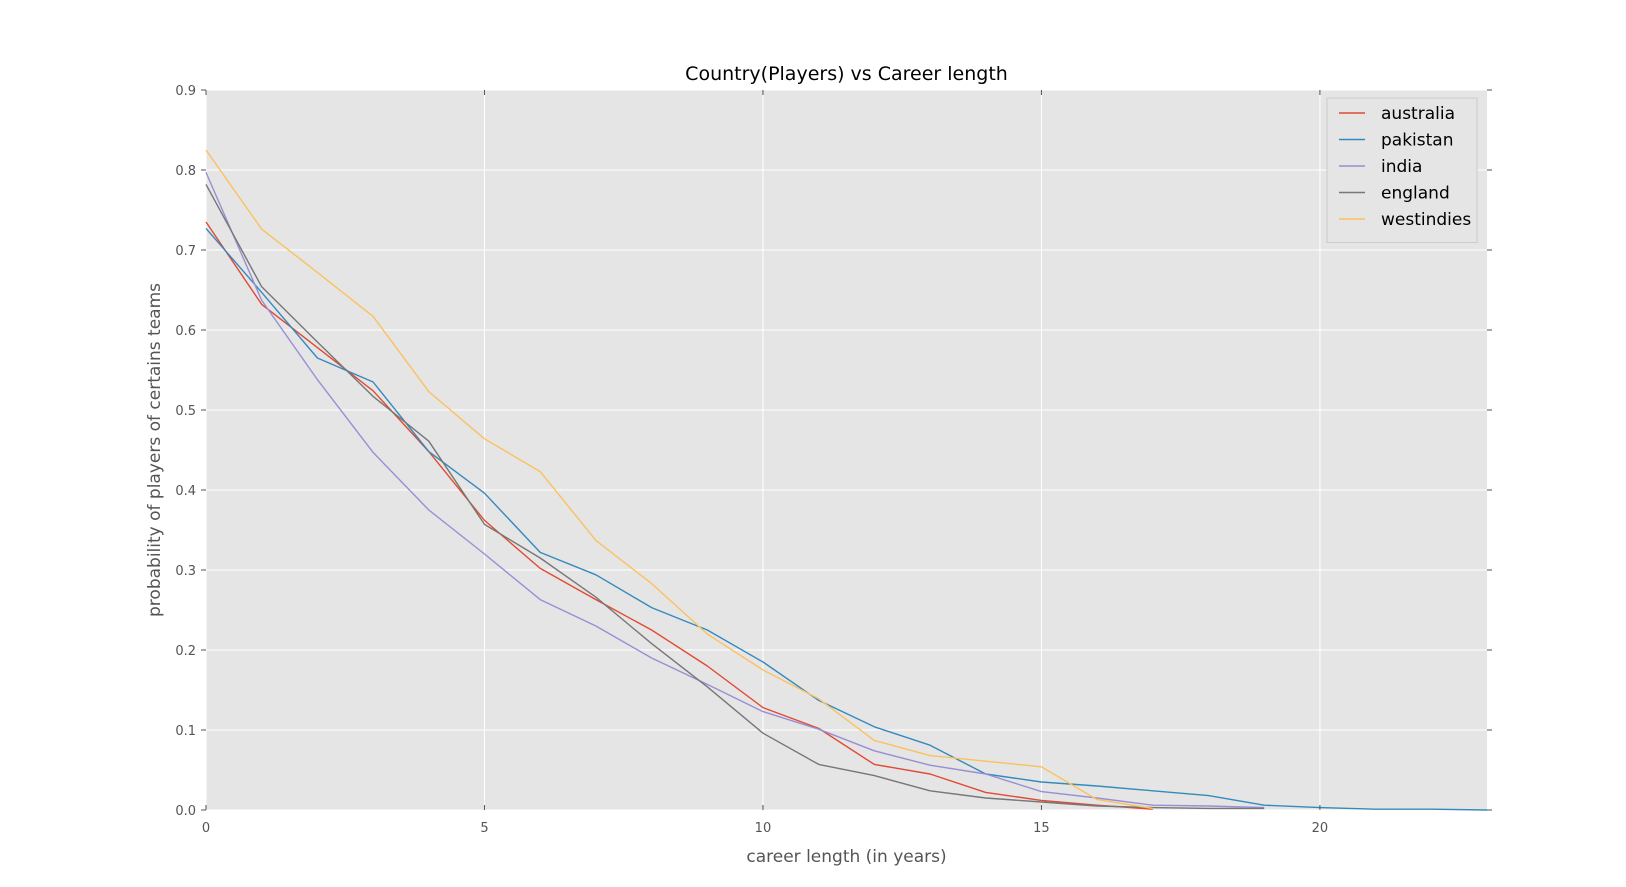 This screenshot has height=887, width=1626. Describe the element at coordinates (484, 828) in the screenshot. I see `x-tick-label: 5` at that location.